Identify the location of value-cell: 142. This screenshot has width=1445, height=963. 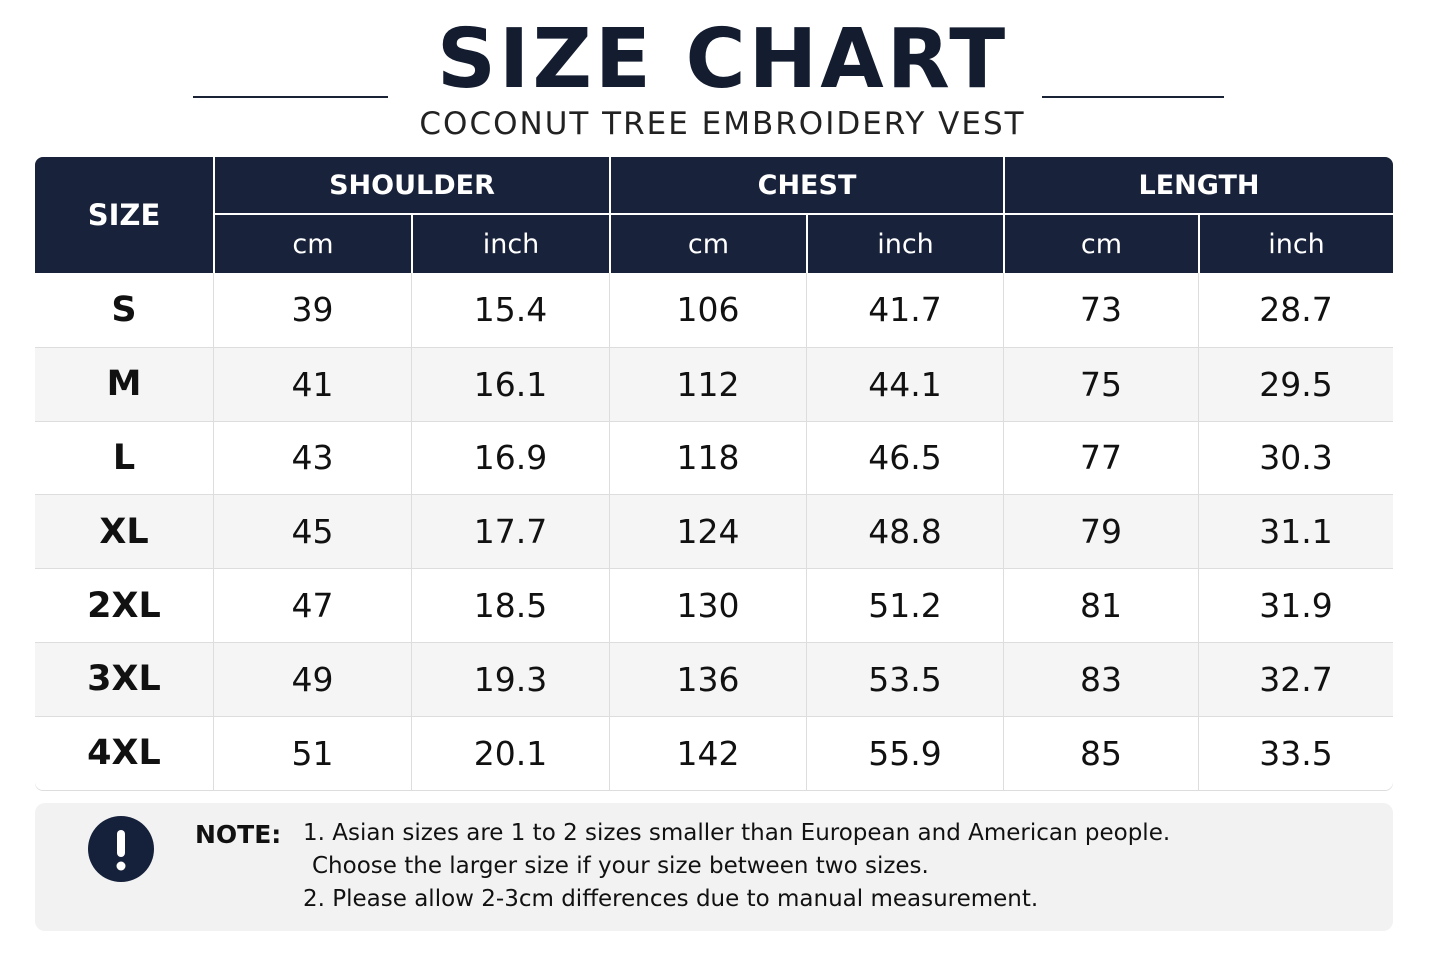
(707, 752).